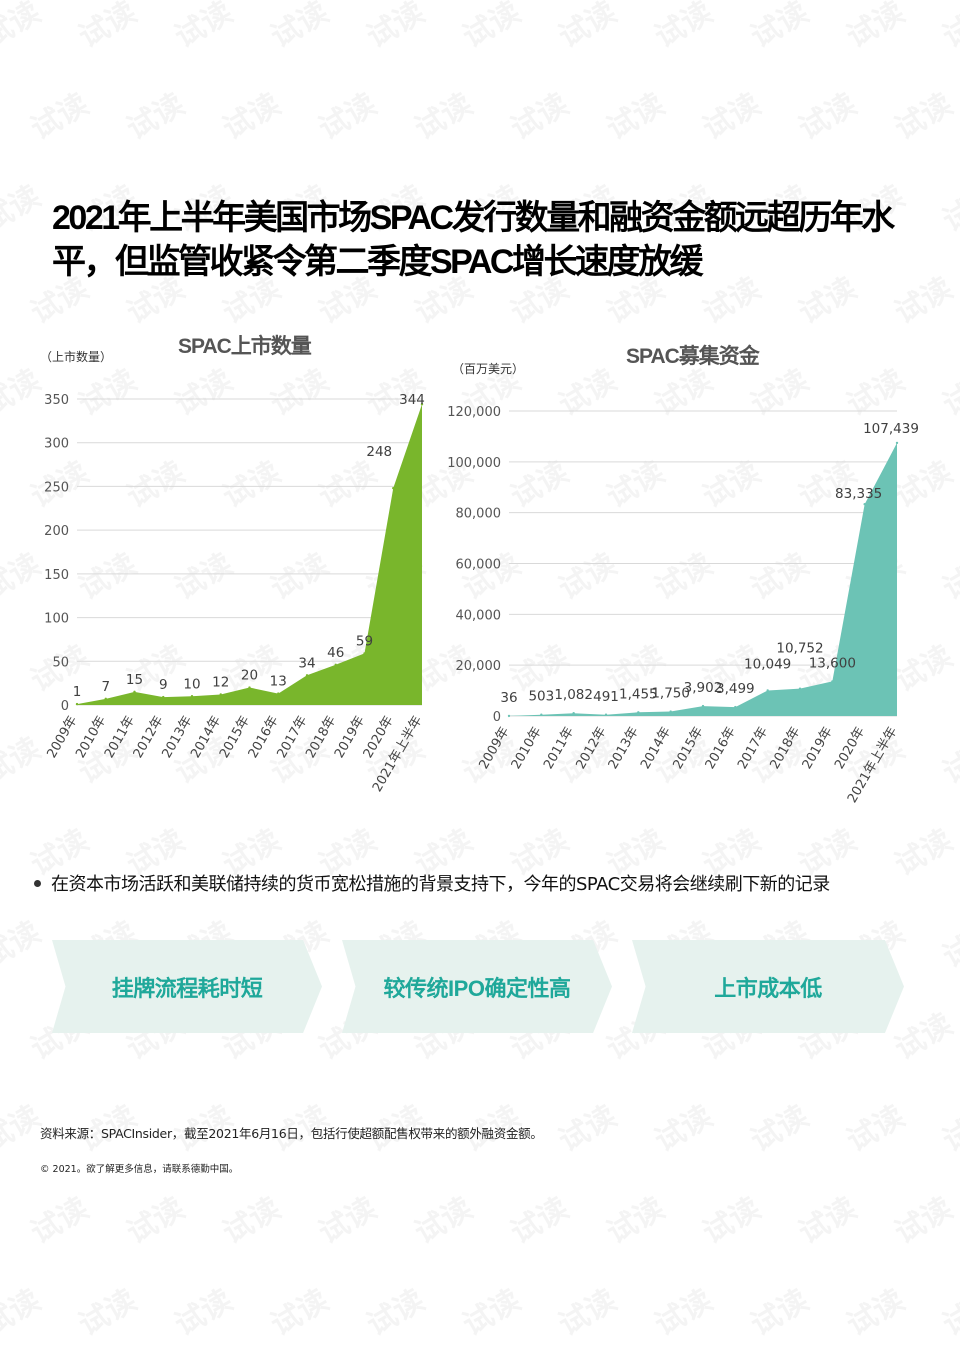  What do you see at coordinates (527, 748) in the screenshot?
I see `x-tick-label: 2010年` at bounding box center [527, 748].